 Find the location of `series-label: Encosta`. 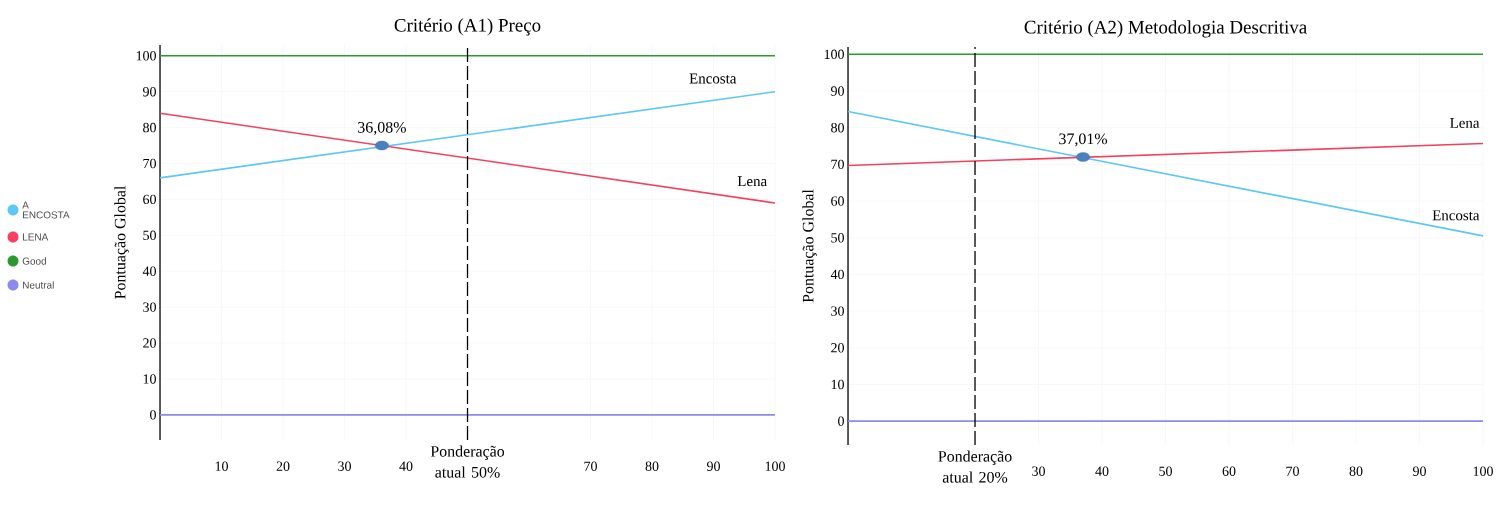

series-label: Encosta is located at coordinates (1456, 215).